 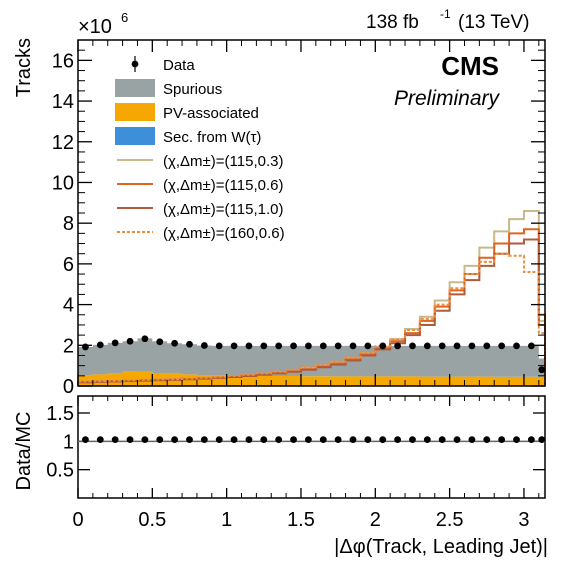 What do you see at coordinates (311, 447) in the screenshot?
I see `ratio-plot-frame` at bounding box center [311, 447].